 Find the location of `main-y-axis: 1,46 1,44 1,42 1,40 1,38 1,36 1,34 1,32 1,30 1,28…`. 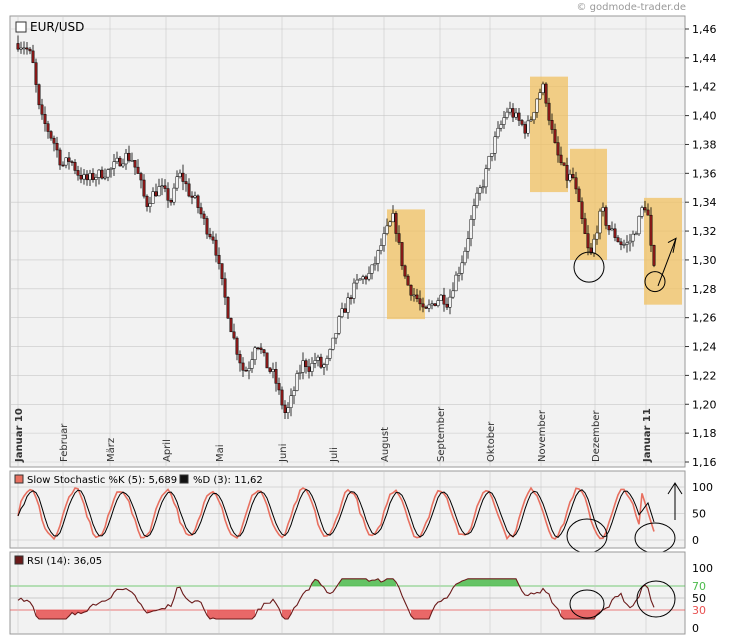

main-y-axis: 1,46 1,44 1,42 1,40 1,38 1,36 1,34 1,32 1,30 1,28… is located at coordinates (701, 246).